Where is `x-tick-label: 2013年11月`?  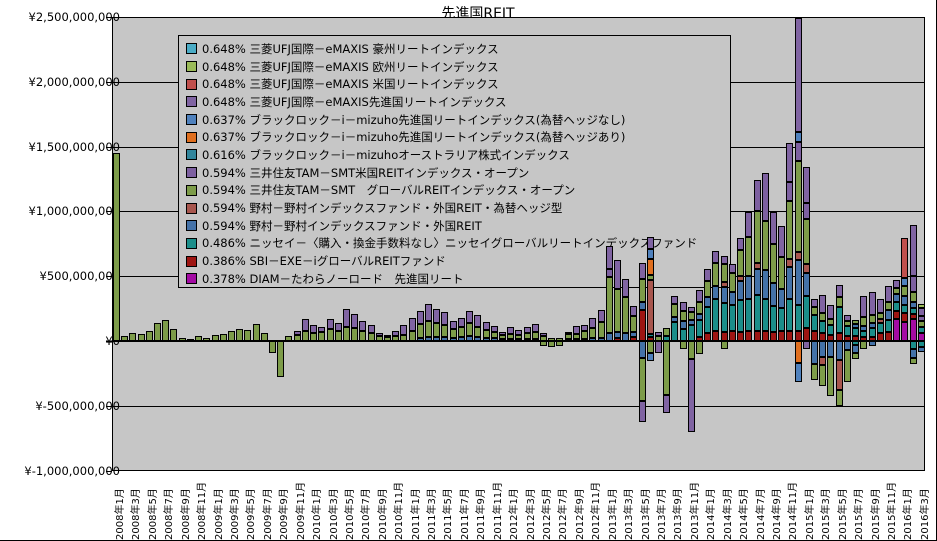 x-tick-label: 2013年11月 is located at coordinates (695, 510).